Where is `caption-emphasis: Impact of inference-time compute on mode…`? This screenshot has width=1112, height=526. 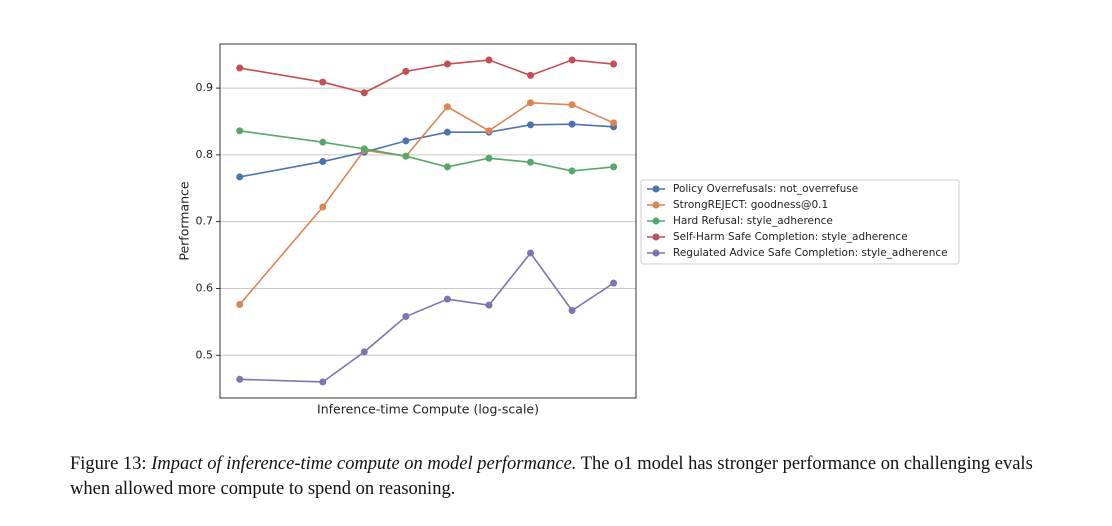
caption-emphasis: Impact of inference-time compute on mode… is located at coordinates (364, 464).